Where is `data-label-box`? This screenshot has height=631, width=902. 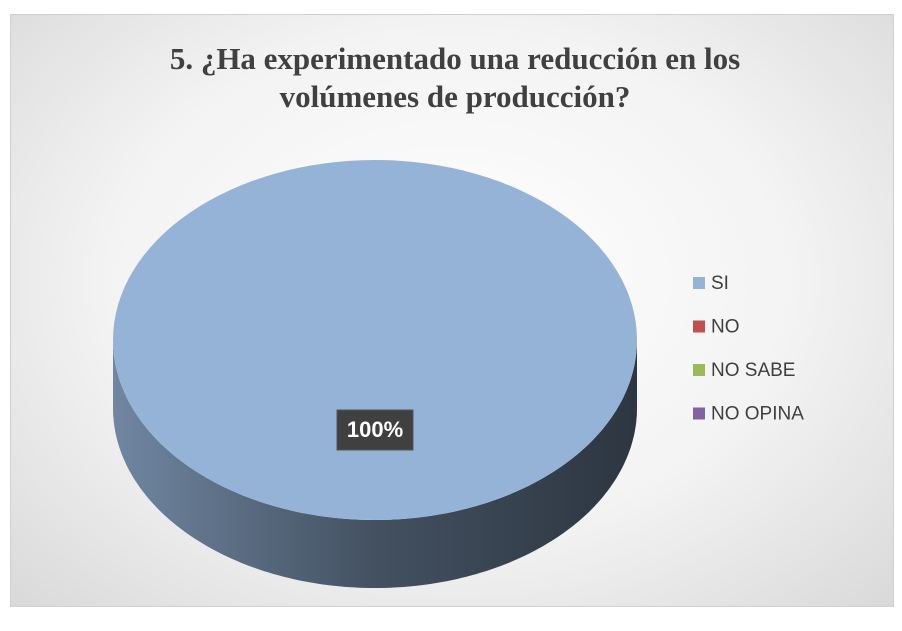
data-label-box is located at coordinates (375, 430).